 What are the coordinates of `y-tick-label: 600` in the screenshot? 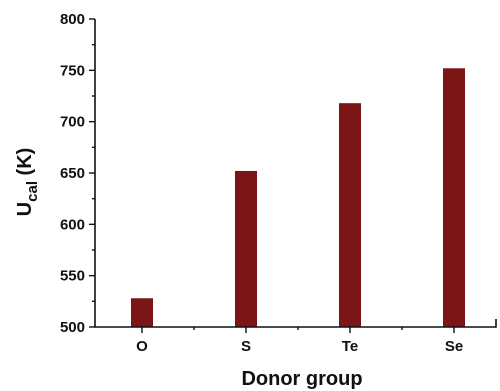 It's located at (72, 224).